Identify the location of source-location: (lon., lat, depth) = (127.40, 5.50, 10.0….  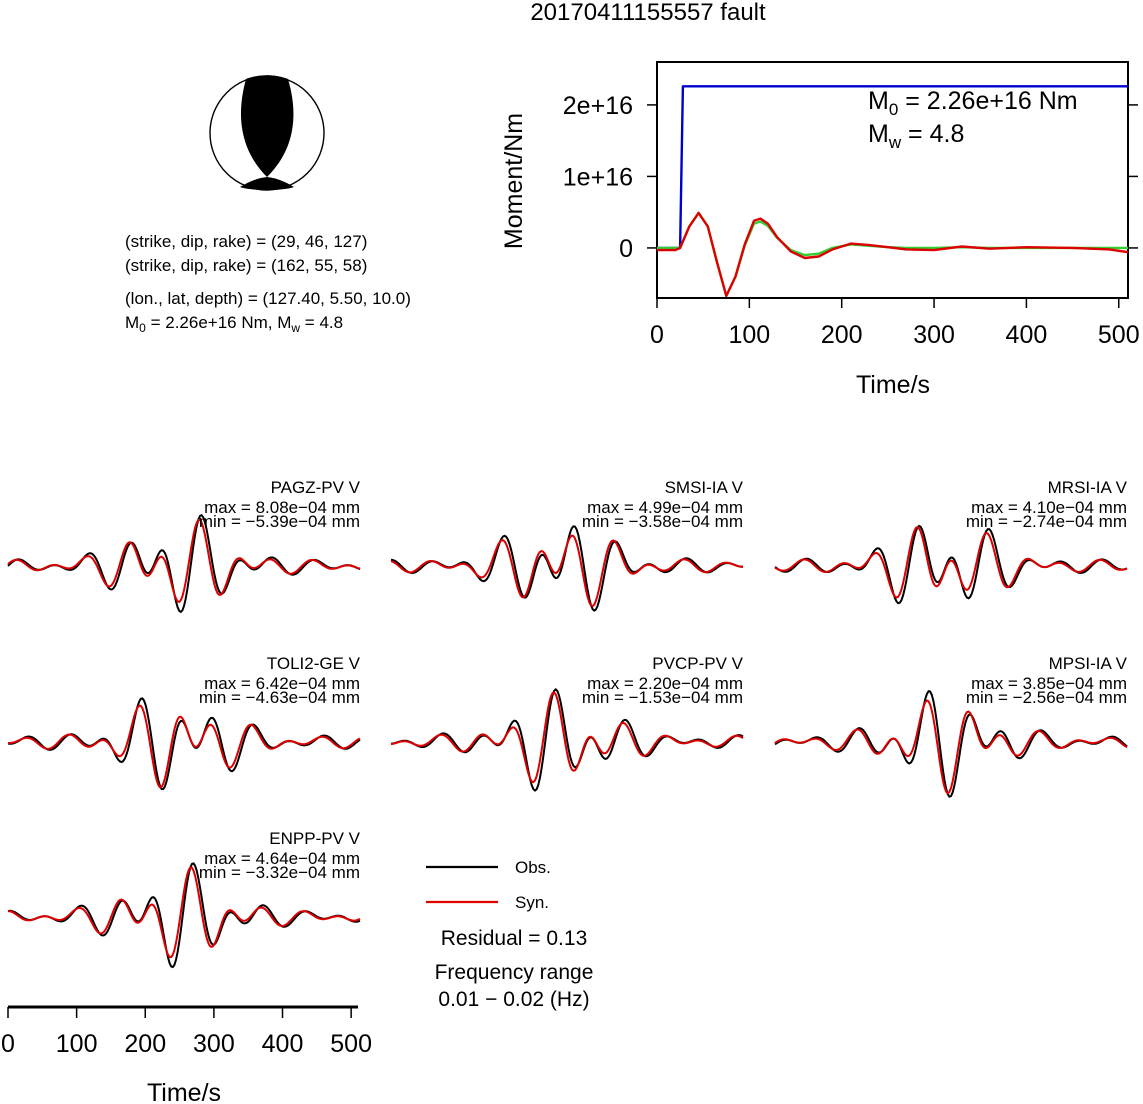
(268, 298).